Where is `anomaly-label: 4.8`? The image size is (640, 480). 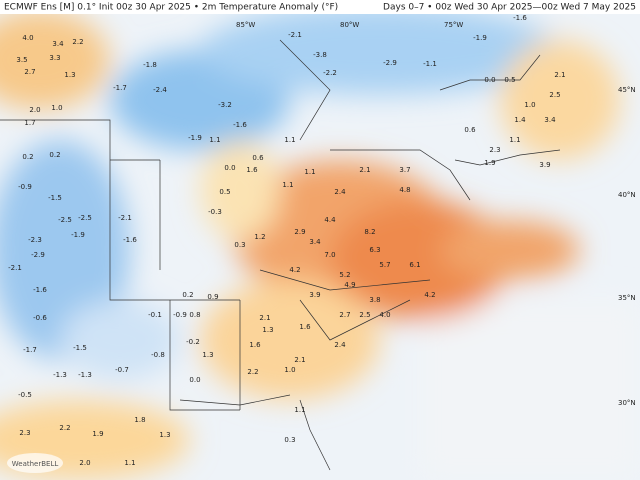 anomaly-label: 4.8 is located at coordinates (404, 190).